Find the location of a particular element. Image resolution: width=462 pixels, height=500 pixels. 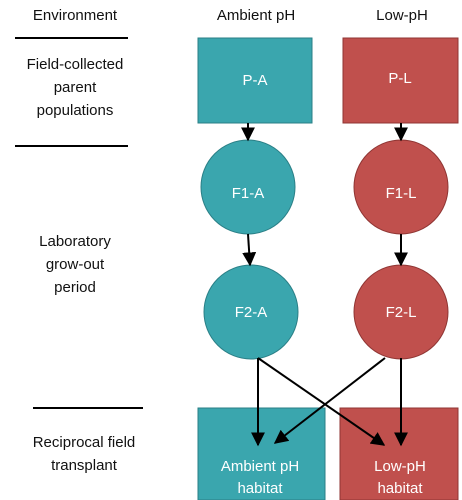

row-label: transplant is located at coordinates (84, 465).